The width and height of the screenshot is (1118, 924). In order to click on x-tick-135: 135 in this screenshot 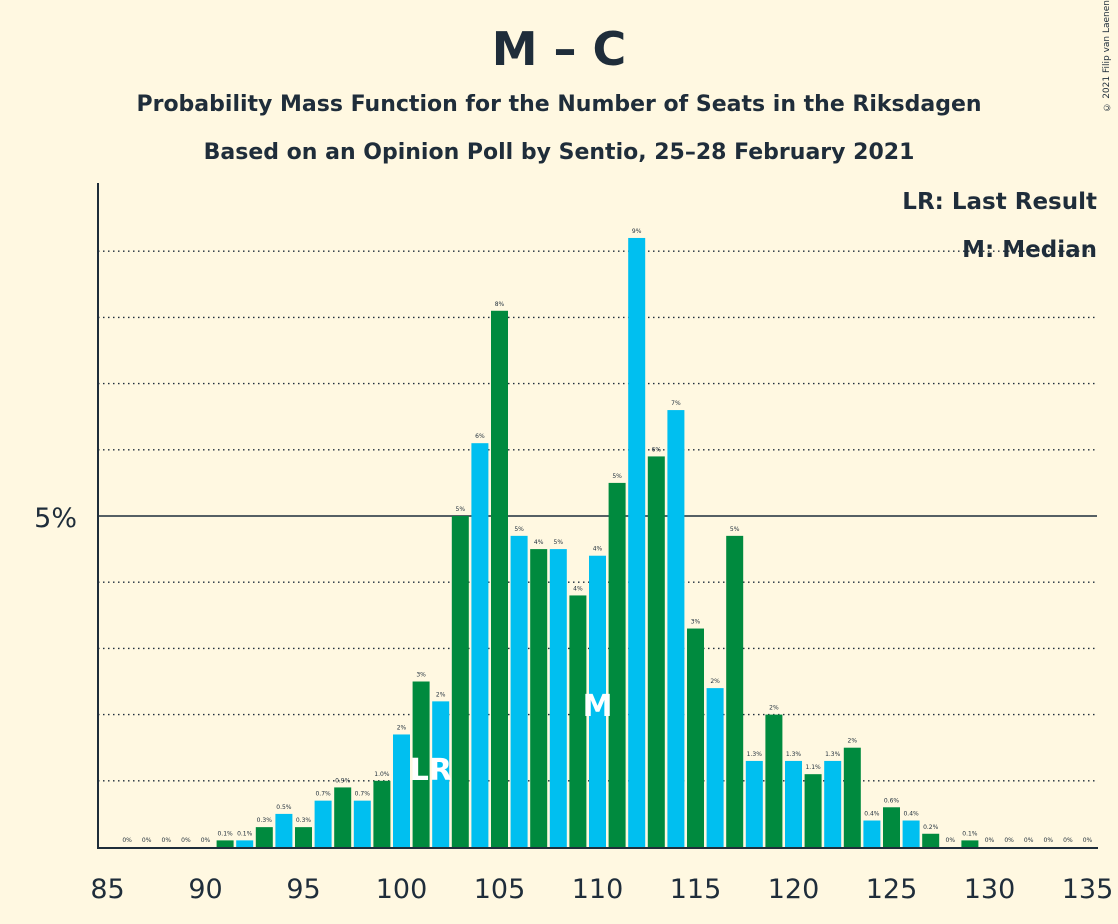, I will do `click(1088, 889)`.